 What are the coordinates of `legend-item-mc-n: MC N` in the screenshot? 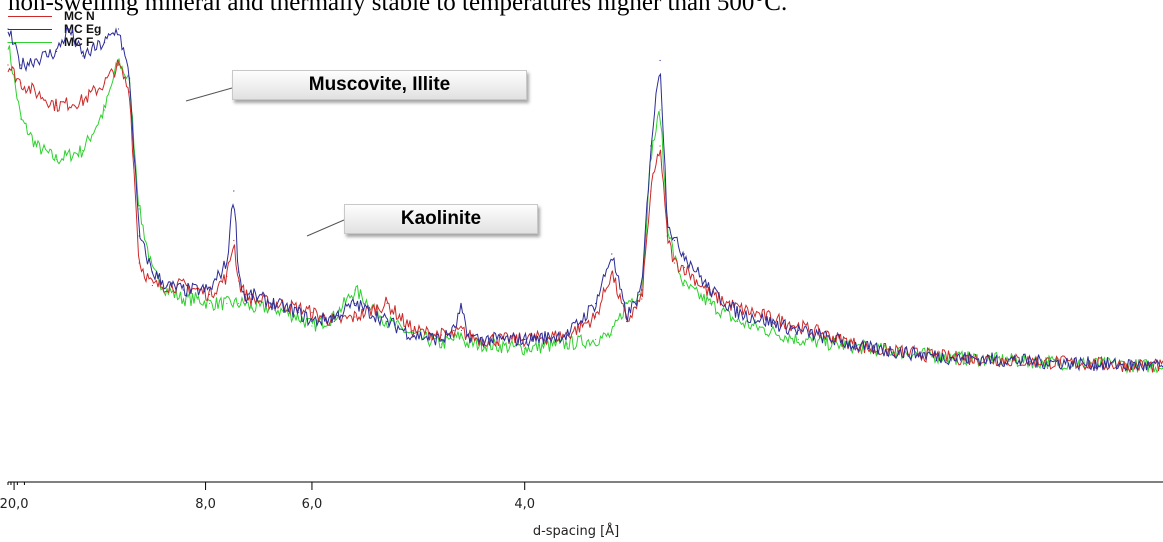 It's located at (54, 16).